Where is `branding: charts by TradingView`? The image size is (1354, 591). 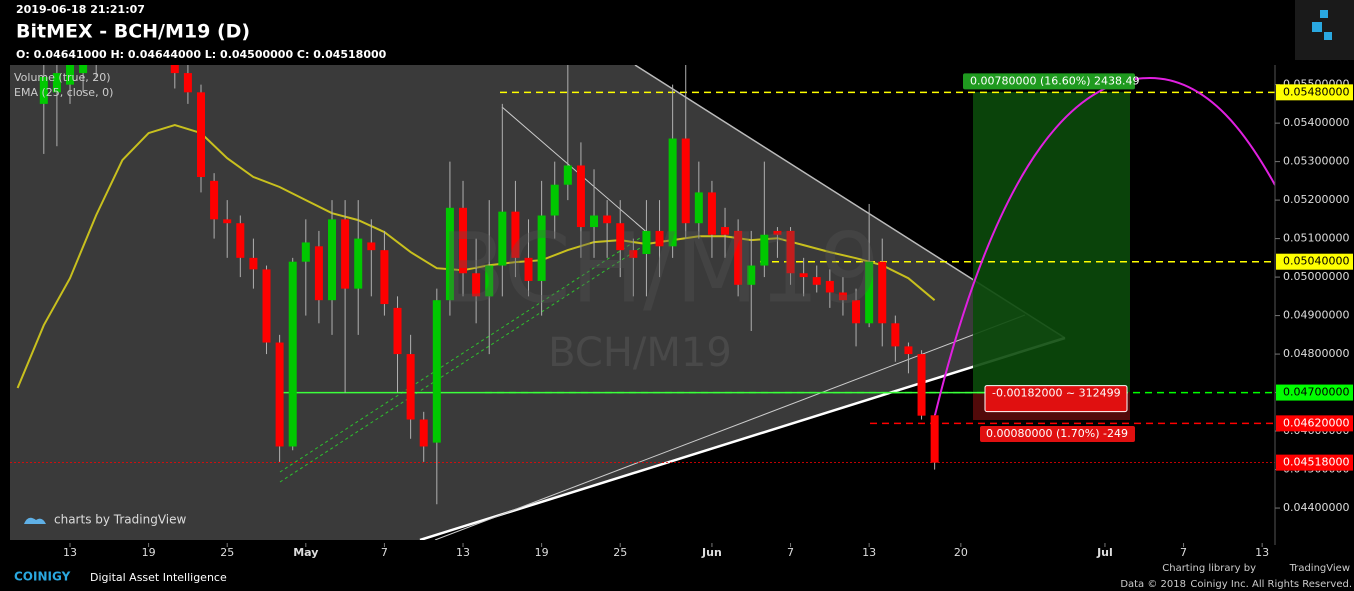 branding: charts by TradingView is located at coordinates (120, 520).